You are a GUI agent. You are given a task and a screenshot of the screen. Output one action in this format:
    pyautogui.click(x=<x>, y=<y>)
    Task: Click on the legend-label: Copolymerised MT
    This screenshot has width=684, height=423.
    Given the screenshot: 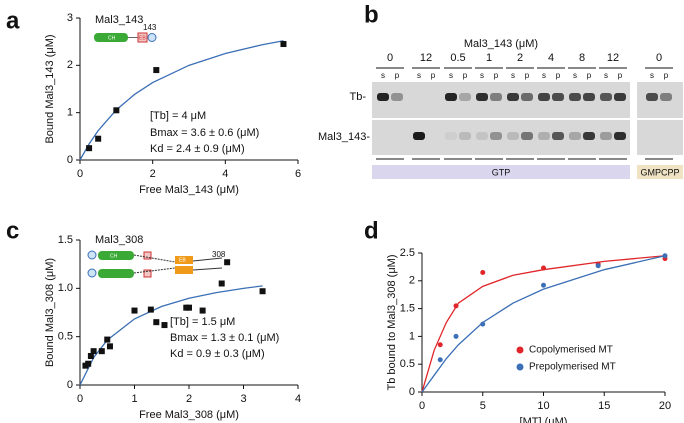 What is the action you would take?
    pyautogui.click(x=571, y=350)
    